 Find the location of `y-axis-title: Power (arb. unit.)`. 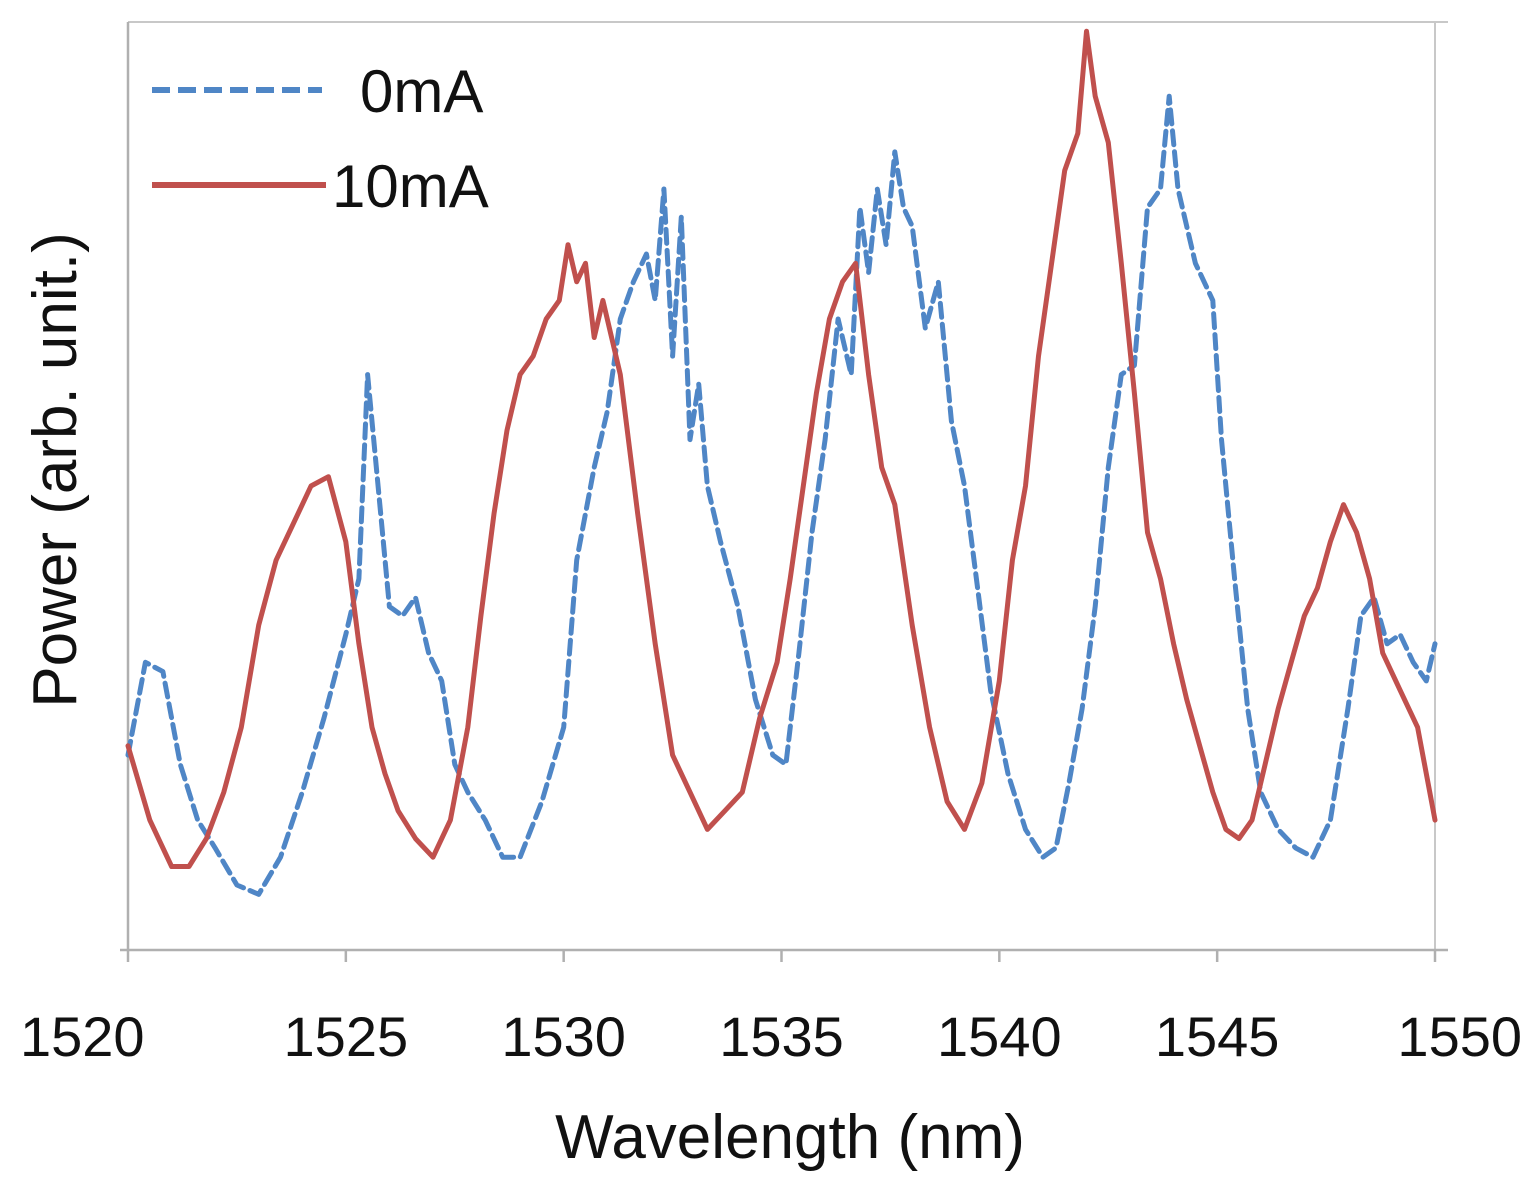

y-axis-title: Power (arb. unit.) is located at coordinates (55, 470).